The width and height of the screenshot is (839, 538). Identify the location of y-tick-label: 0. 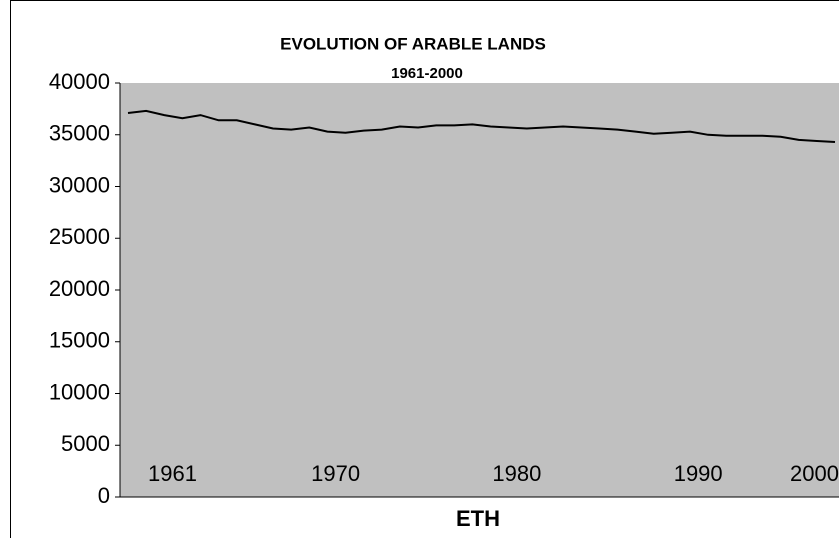
(104, 495).